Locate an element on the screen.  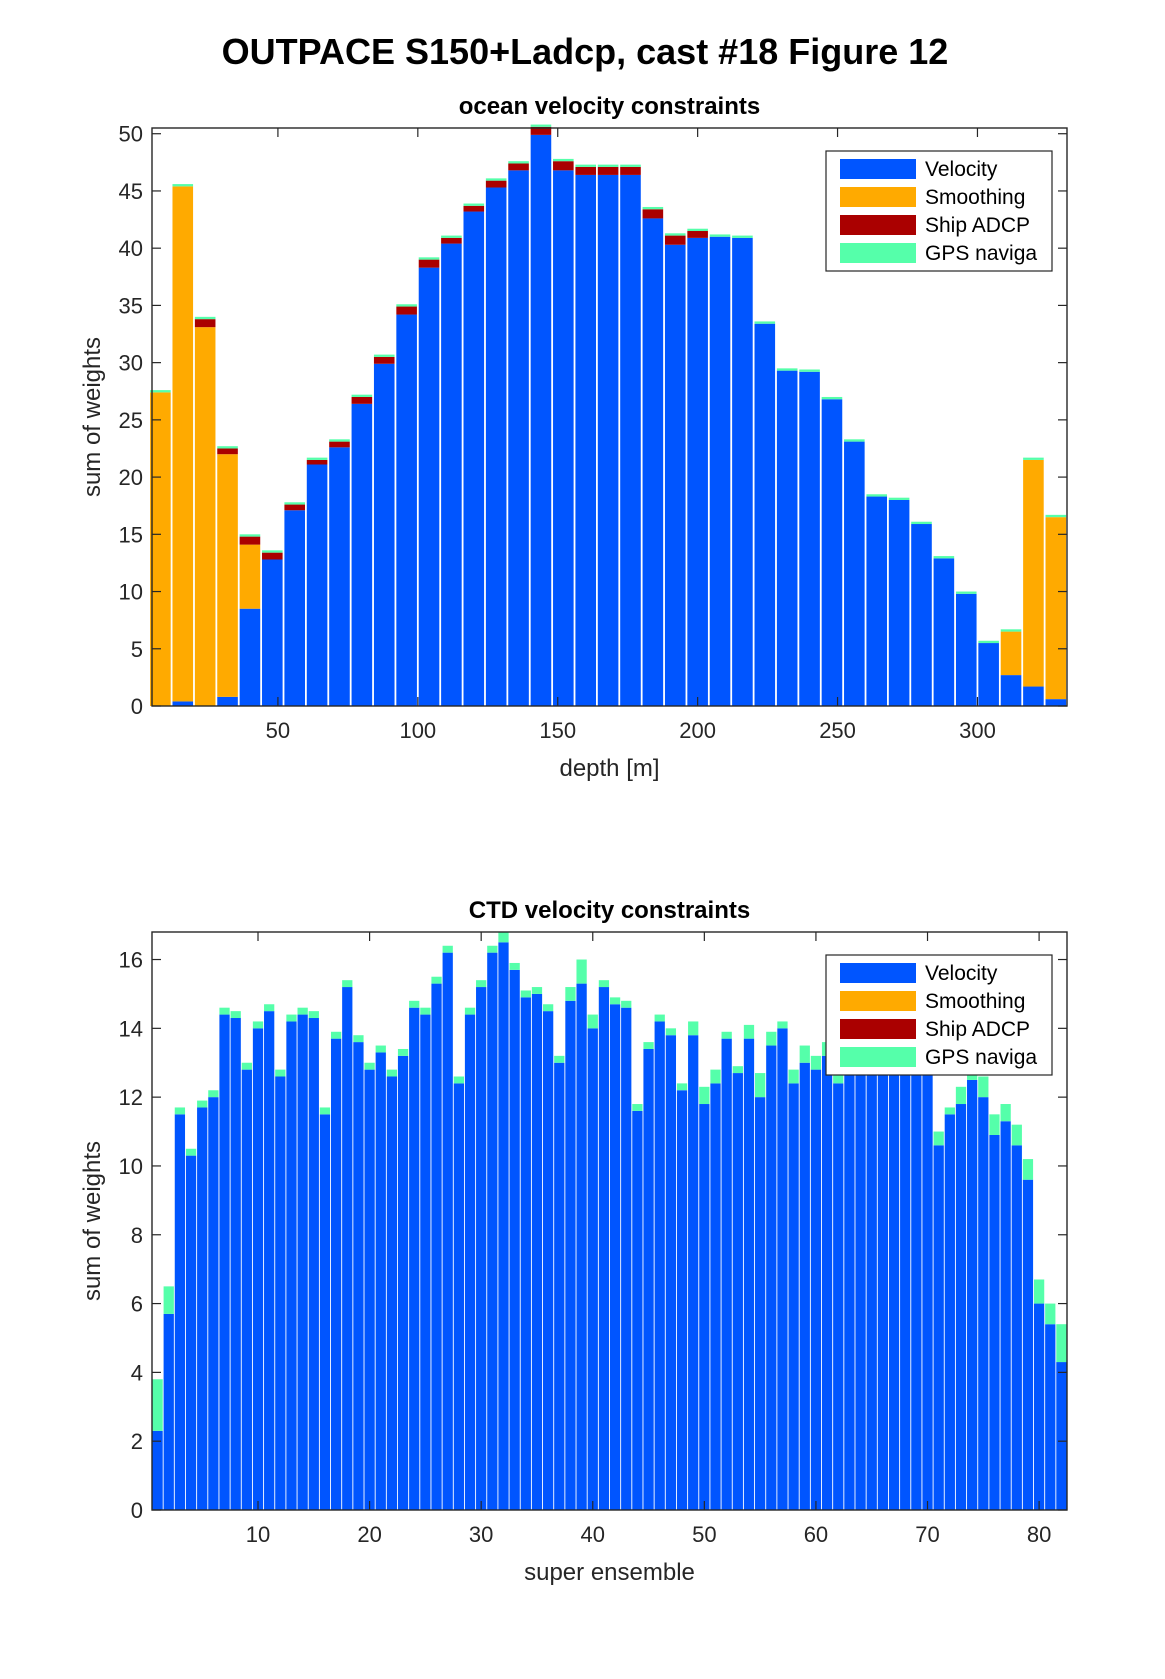
legend-label: Velocity is located at coordinates (961, 169).